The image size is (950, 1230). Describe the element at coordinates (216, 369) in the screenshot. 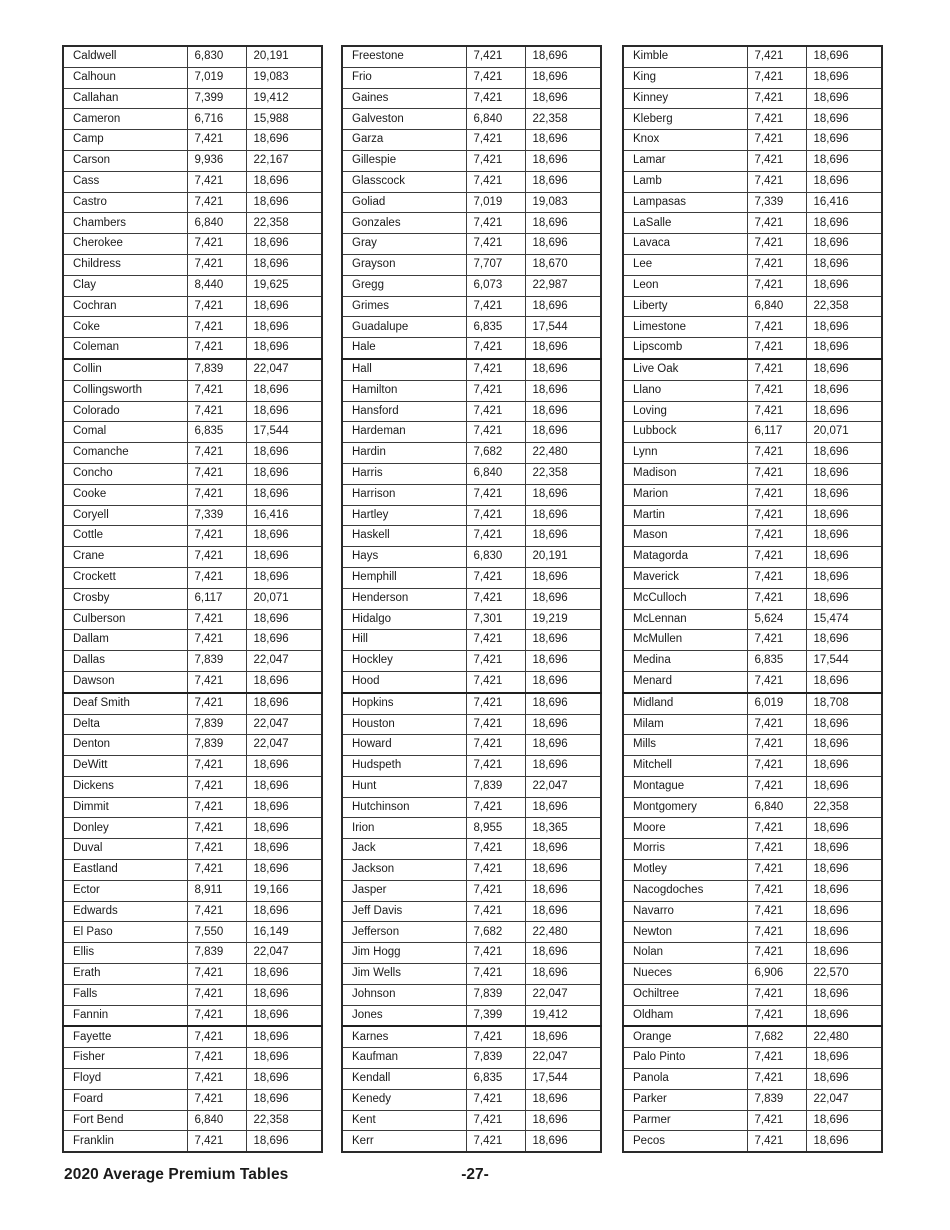

I see `value-1-cell: 7,839` at that location.